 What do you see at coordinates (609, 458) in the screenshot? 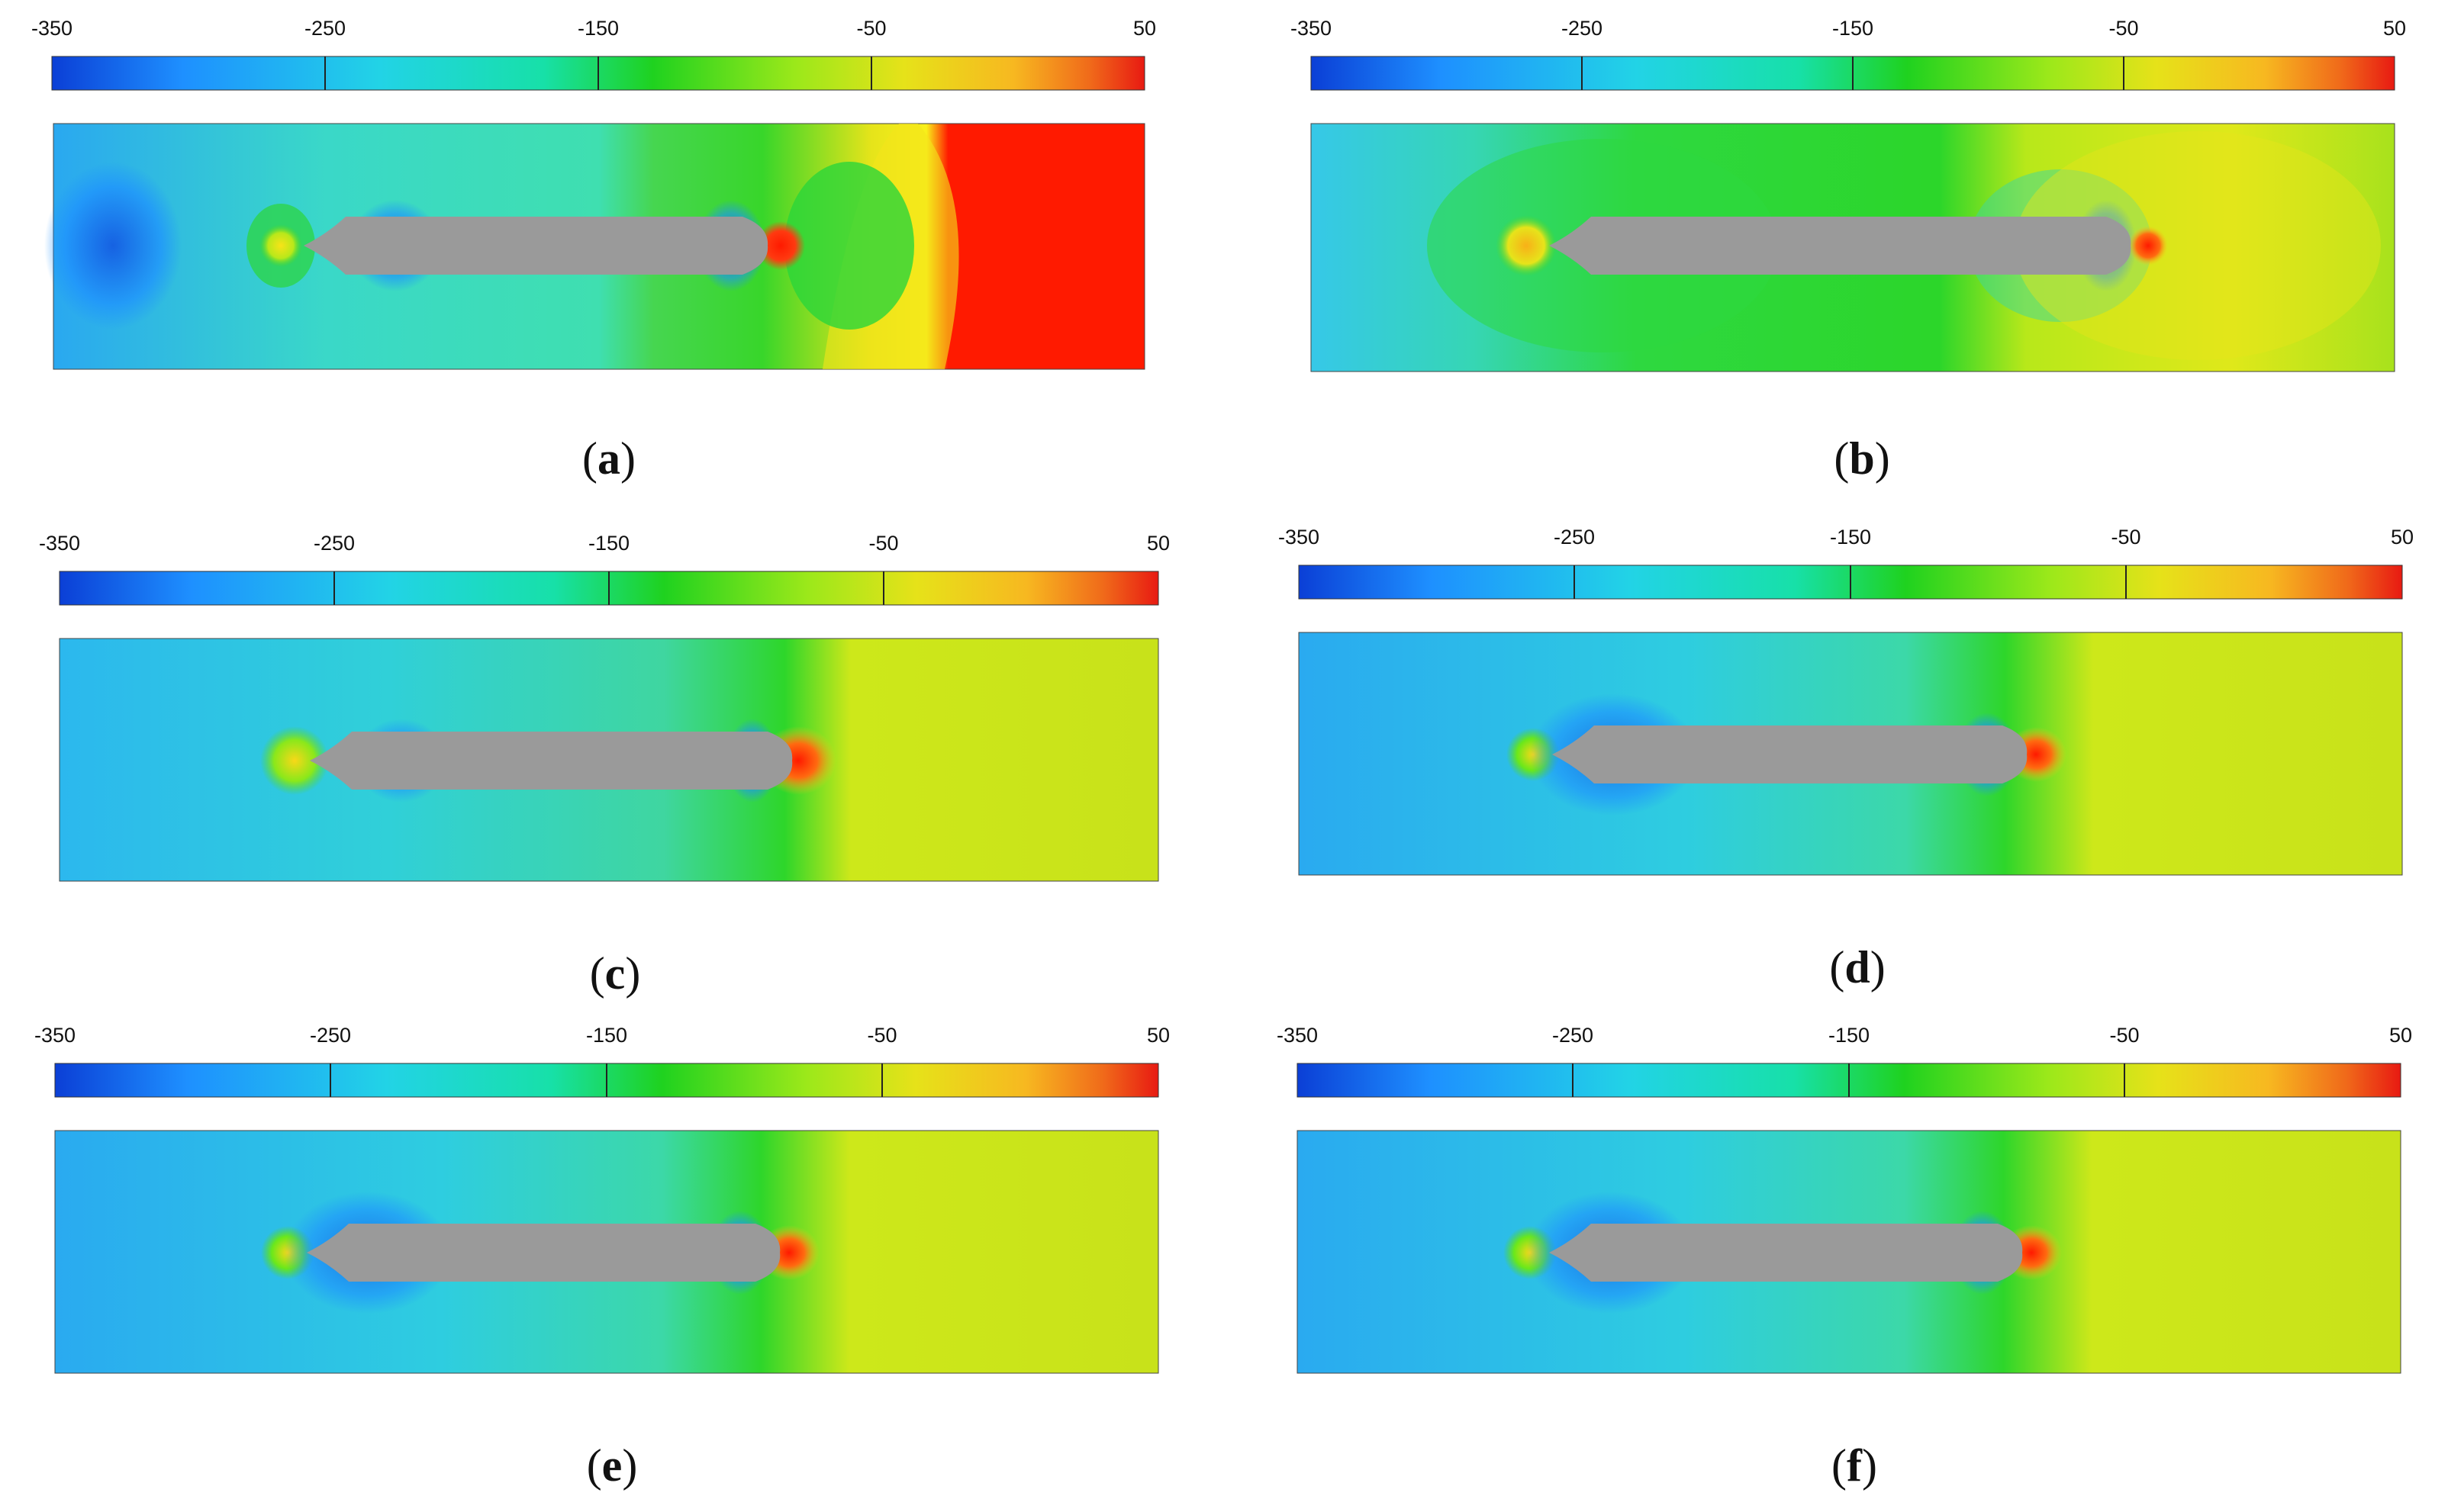
I see `panel-caption: (a)` at bounding box center [609, 458].